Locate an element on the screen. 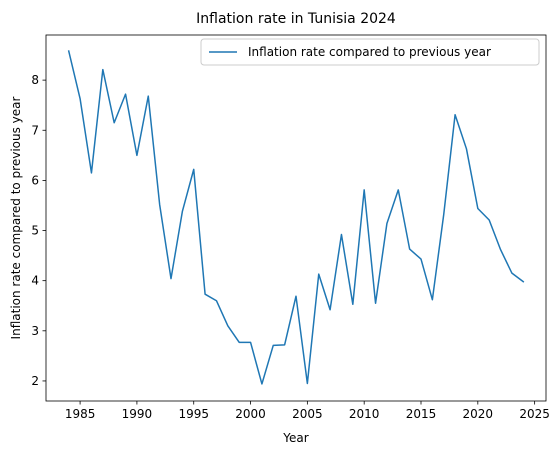 The width and height of the screenshot is (560, 455). x-tick-label: 1985 is located at coordinates (80, 414).